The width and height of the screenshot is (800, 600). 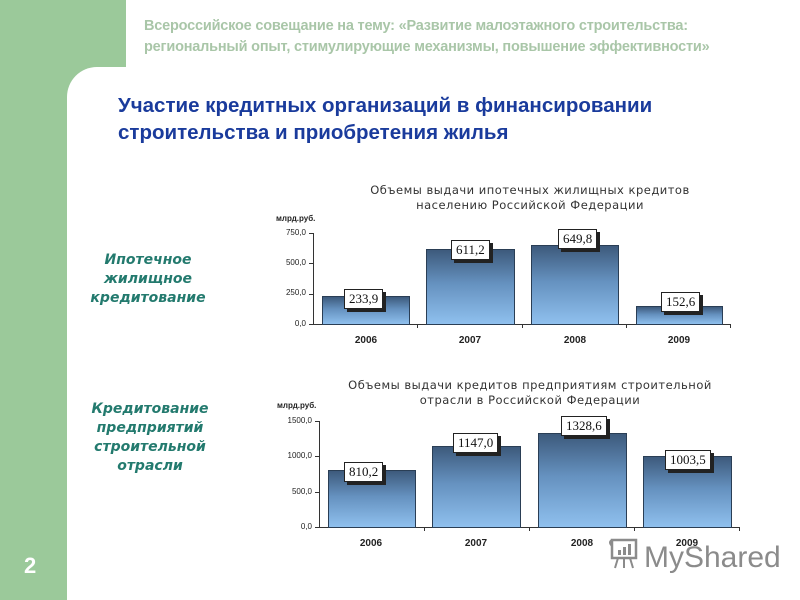 I want to click on data-label: 233,9, so click(x=364, y=299).